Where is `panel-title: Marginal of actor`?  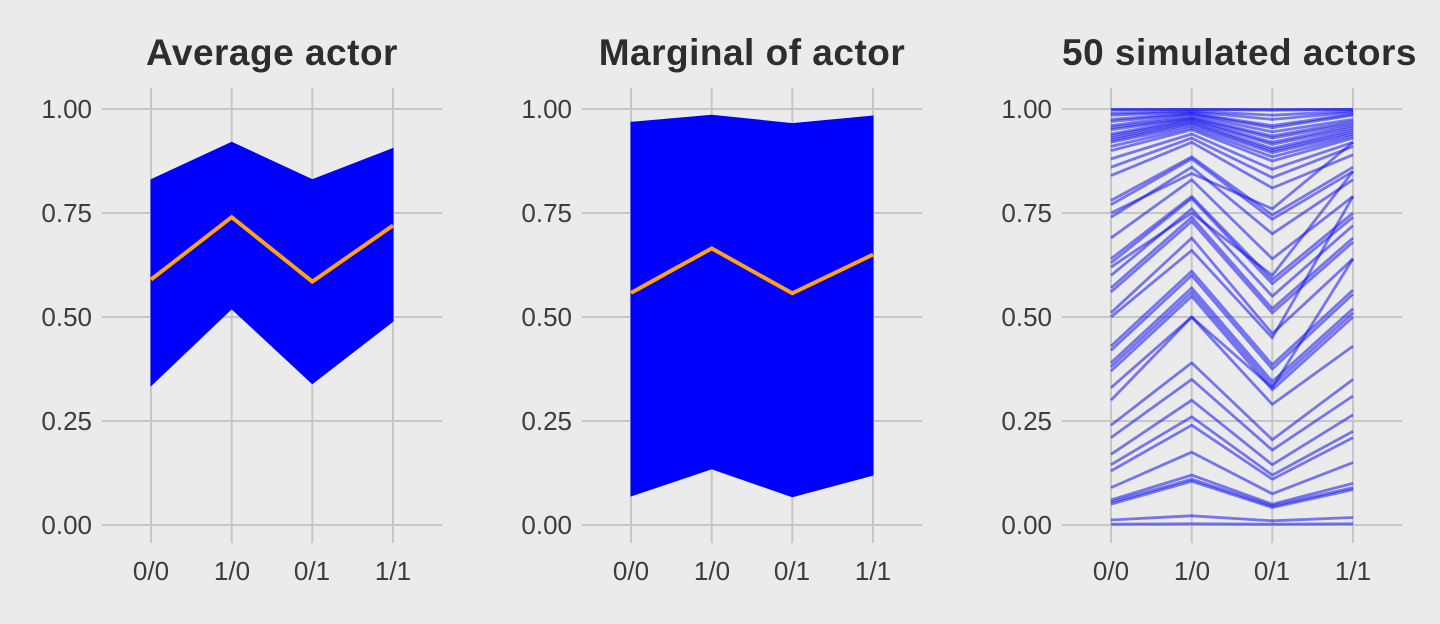 panel-title: Marginal of actor is located at coordinates (752, 52).